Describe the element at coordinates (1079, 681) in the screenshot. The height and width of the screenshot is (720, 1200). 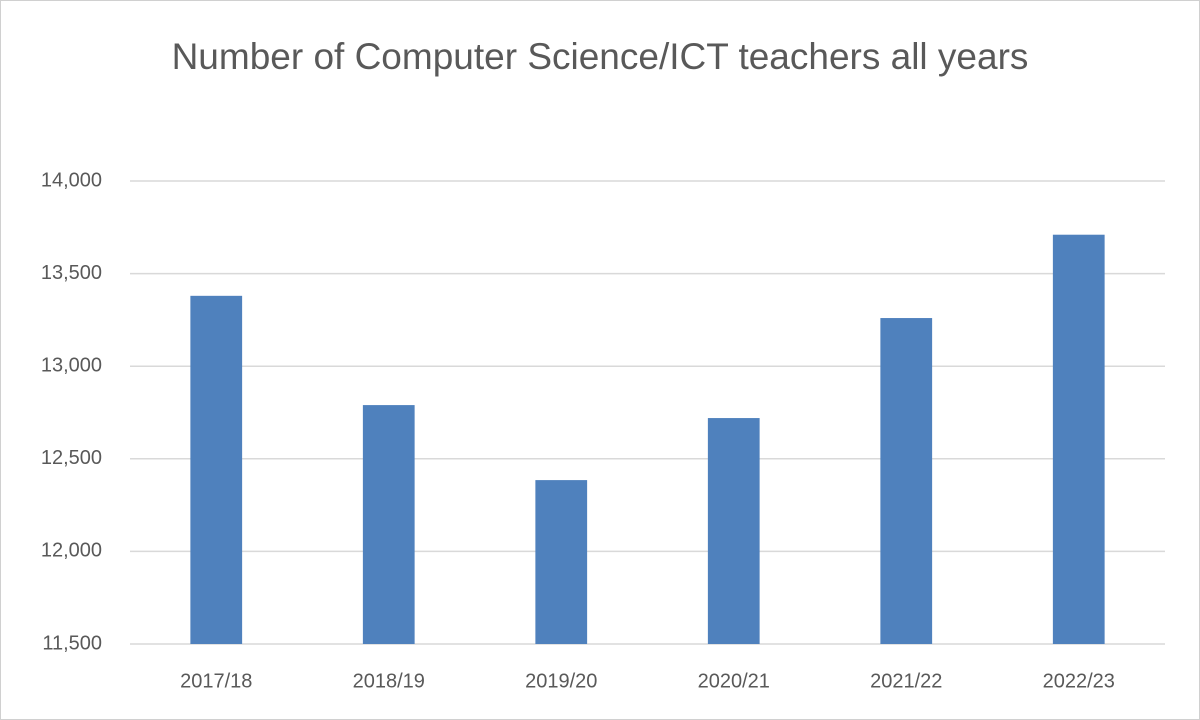
I see `x-tick-label: 2022/23` at that location.